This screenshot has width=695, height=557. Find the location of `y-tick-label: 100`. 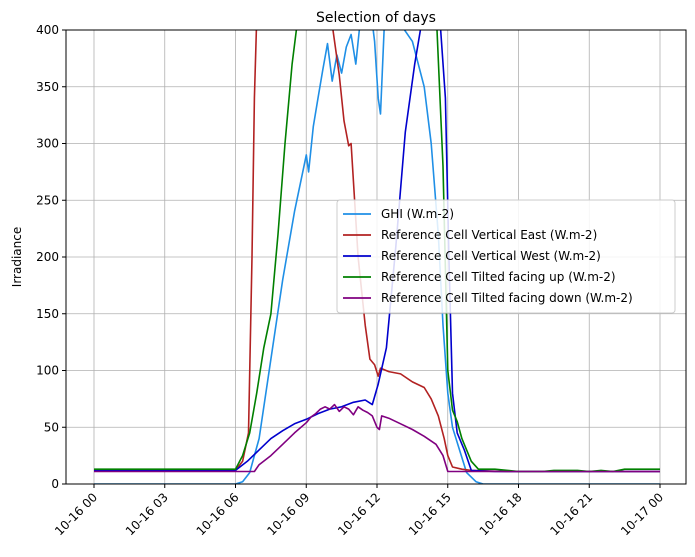

y-tick-label: 100 is located at coordinates (47, 371).